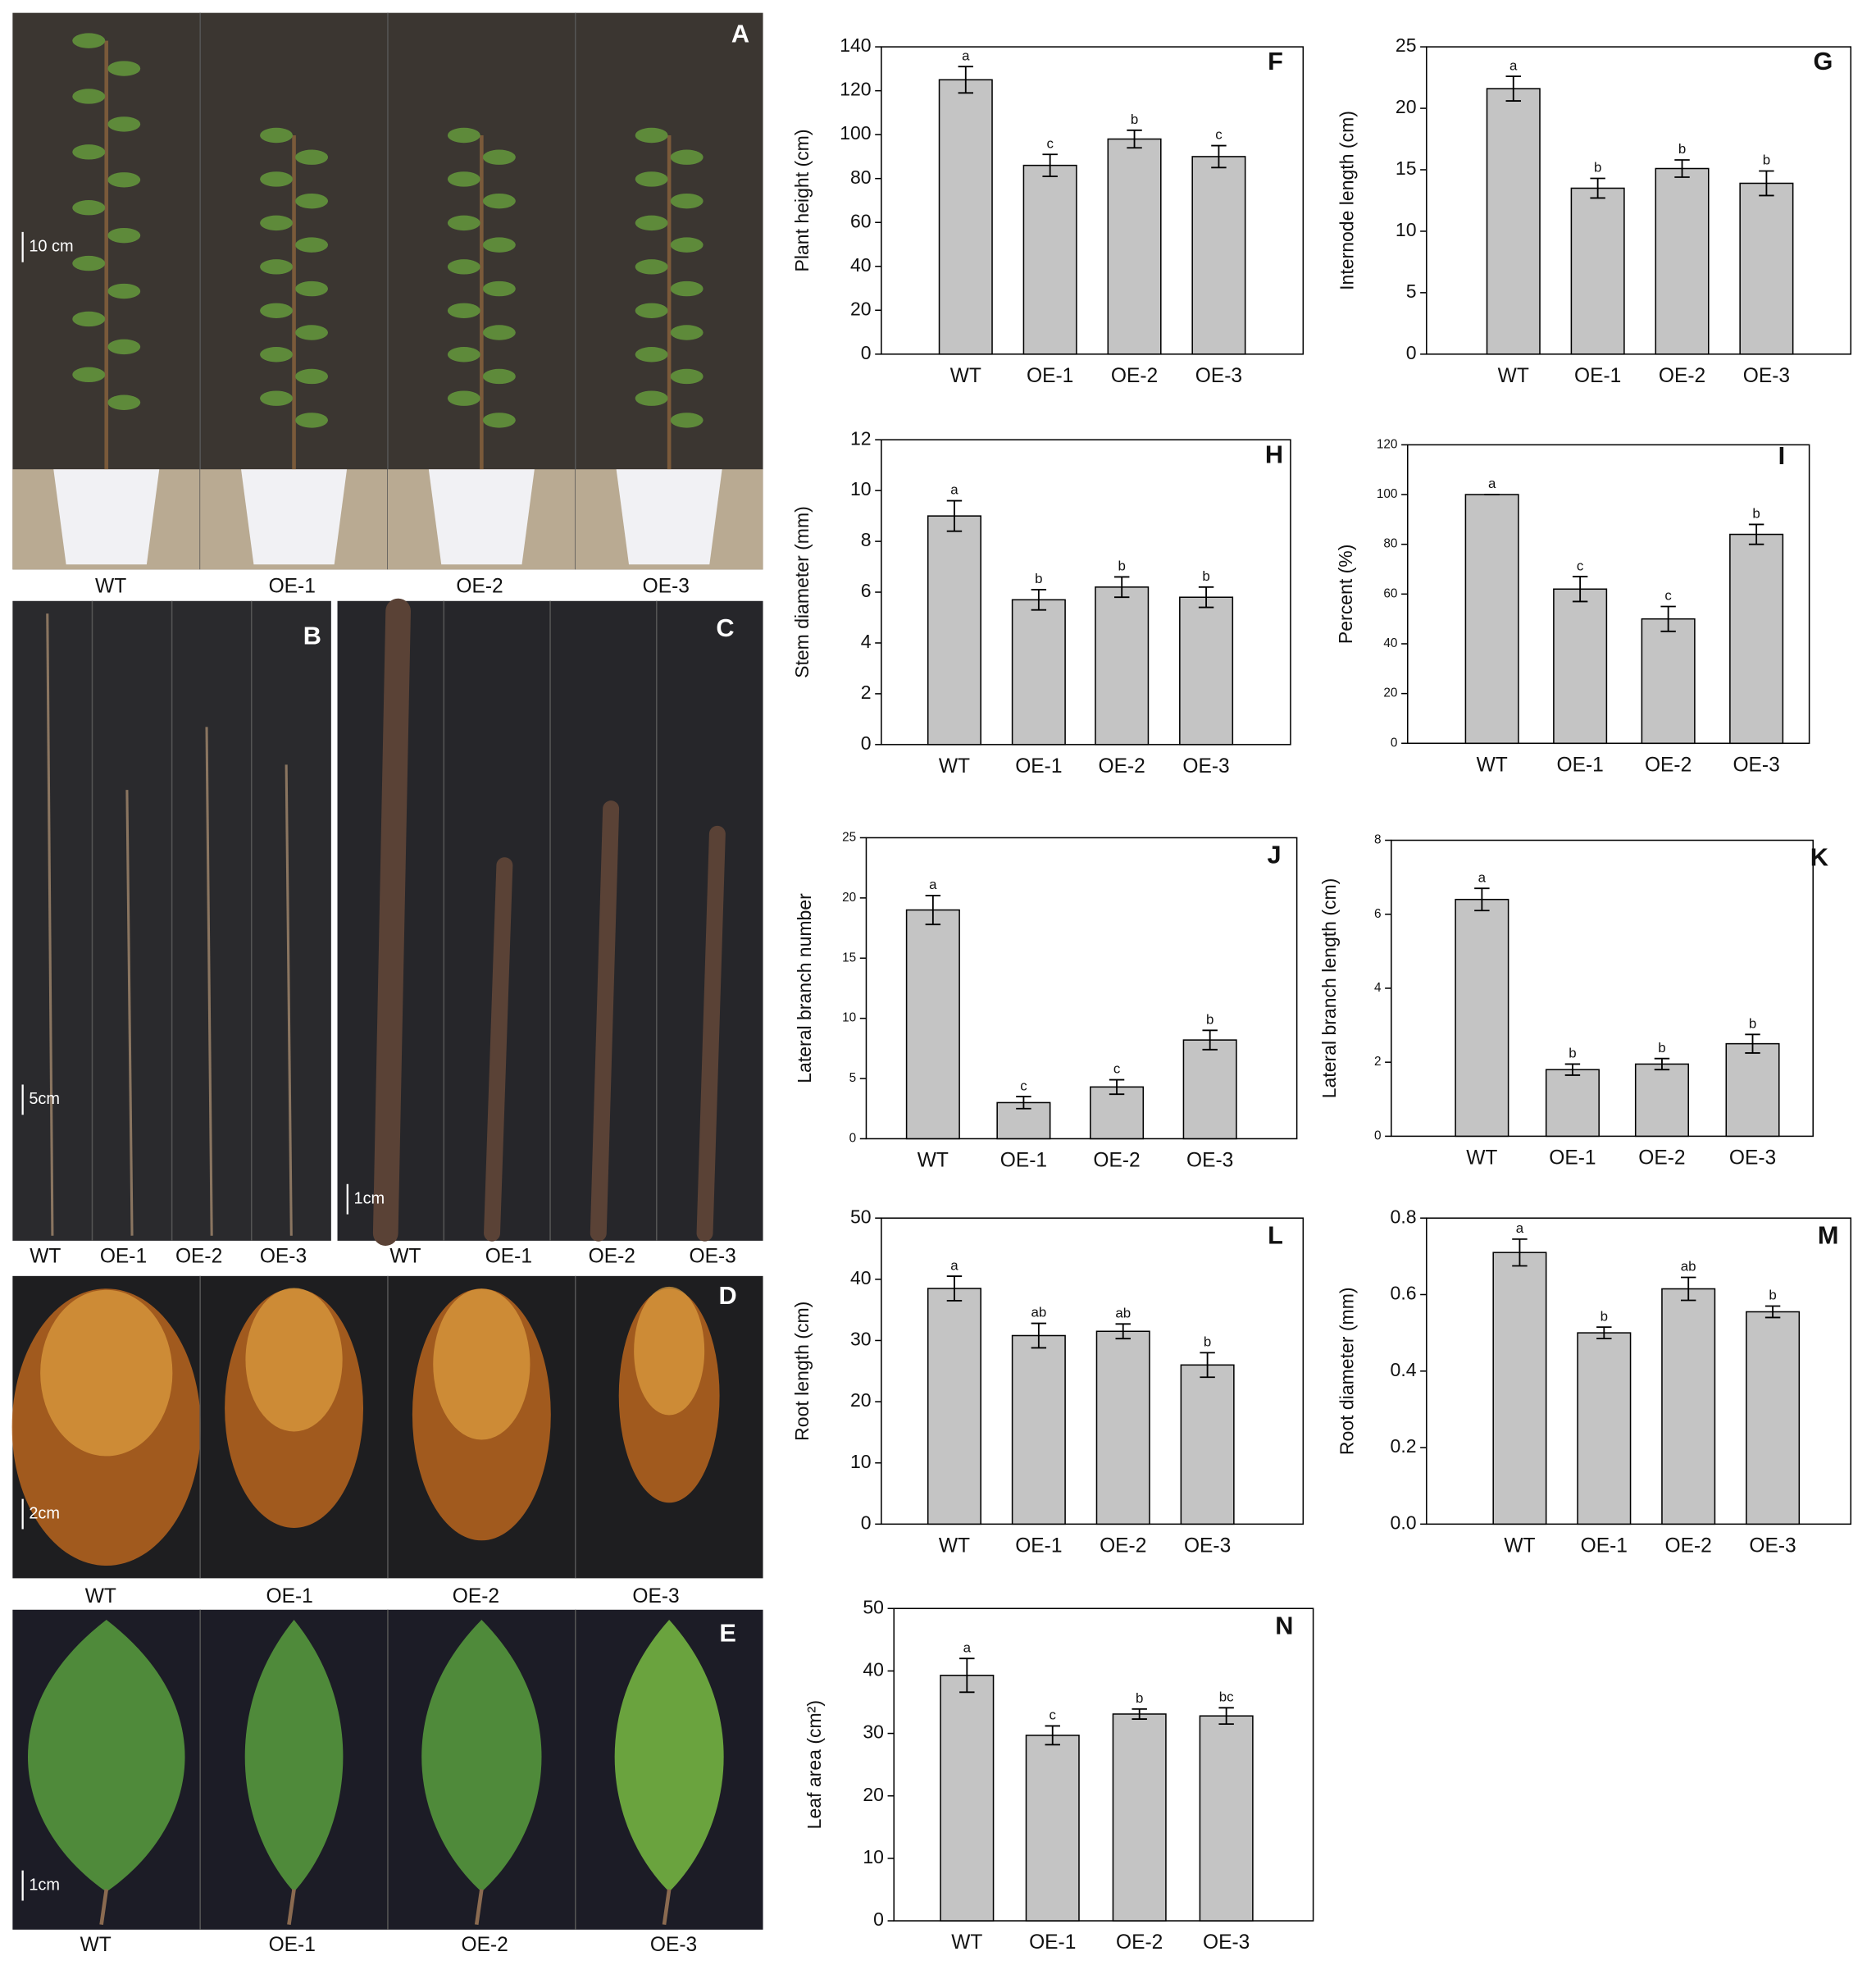 This screenshot has width=1876, height=1979. I want to click on y-tick-label: 0.6, so click(1404, 1293).